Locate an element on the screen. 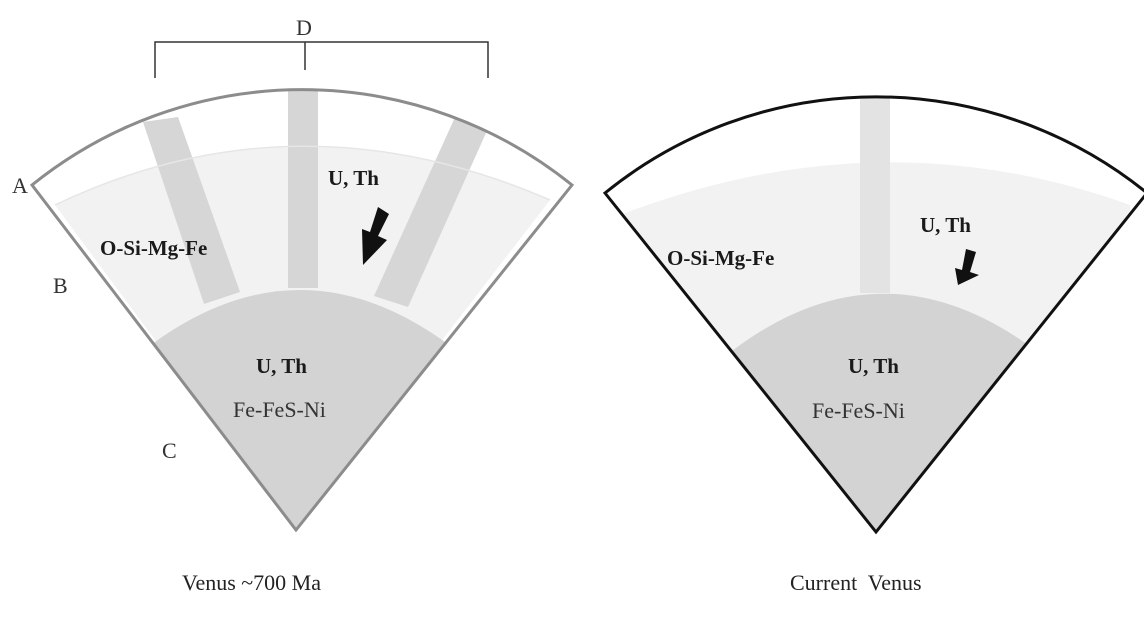  label-a: A is located at coordinates (20, 185).